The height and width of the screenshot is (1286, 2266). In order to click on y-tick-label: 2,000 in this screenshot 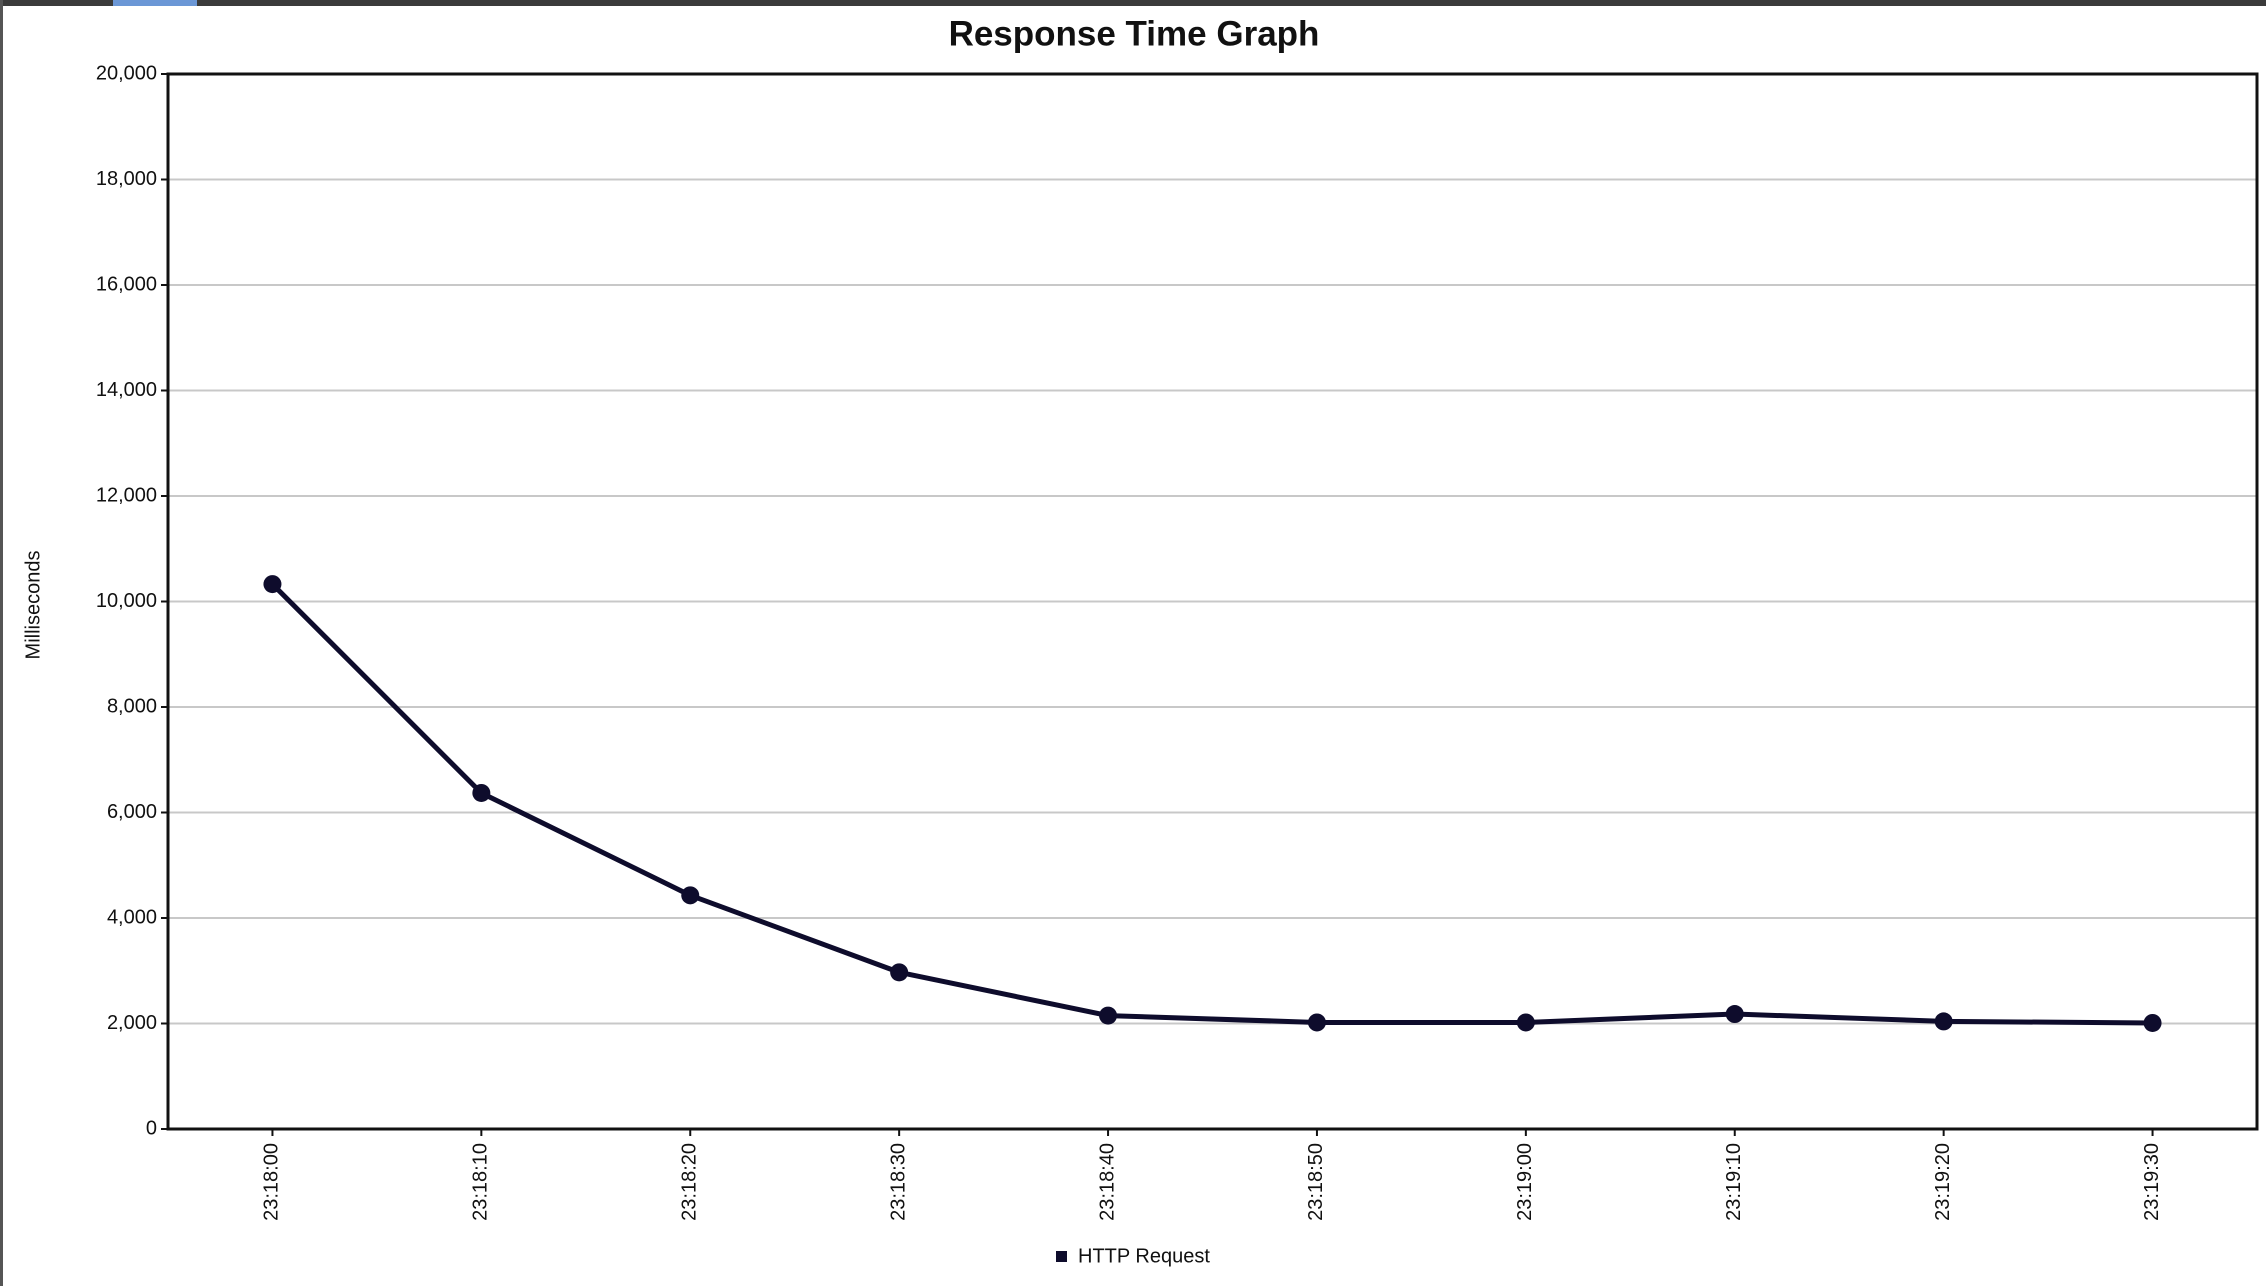, I will do `click(132, 1023)`.